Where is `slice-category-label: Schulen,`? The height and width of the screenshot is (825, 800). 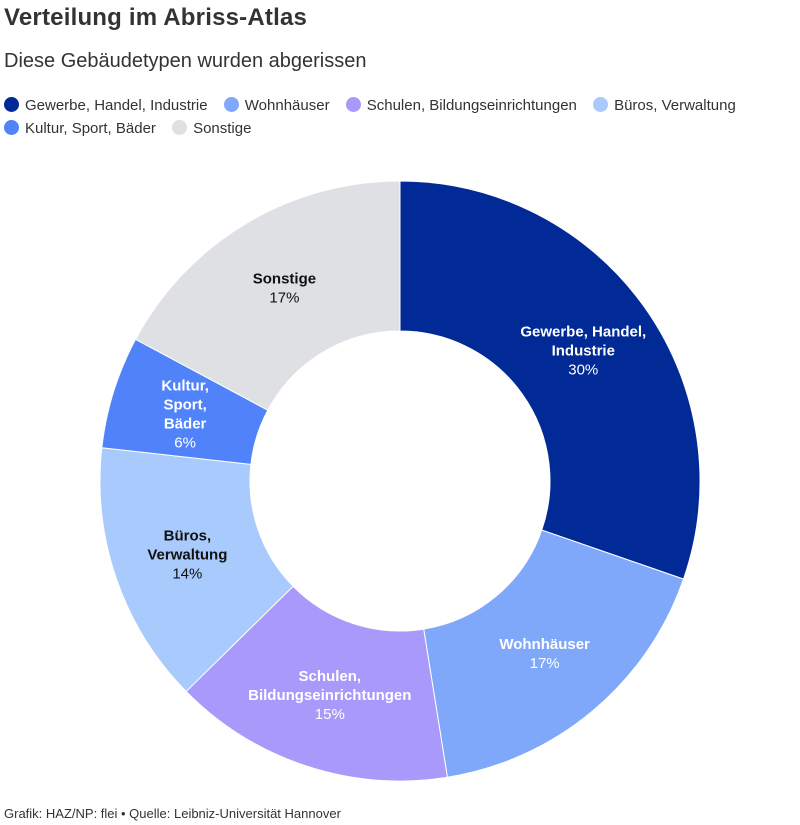 slice-category-label: Schulen, is located at coordinates (330, 676).